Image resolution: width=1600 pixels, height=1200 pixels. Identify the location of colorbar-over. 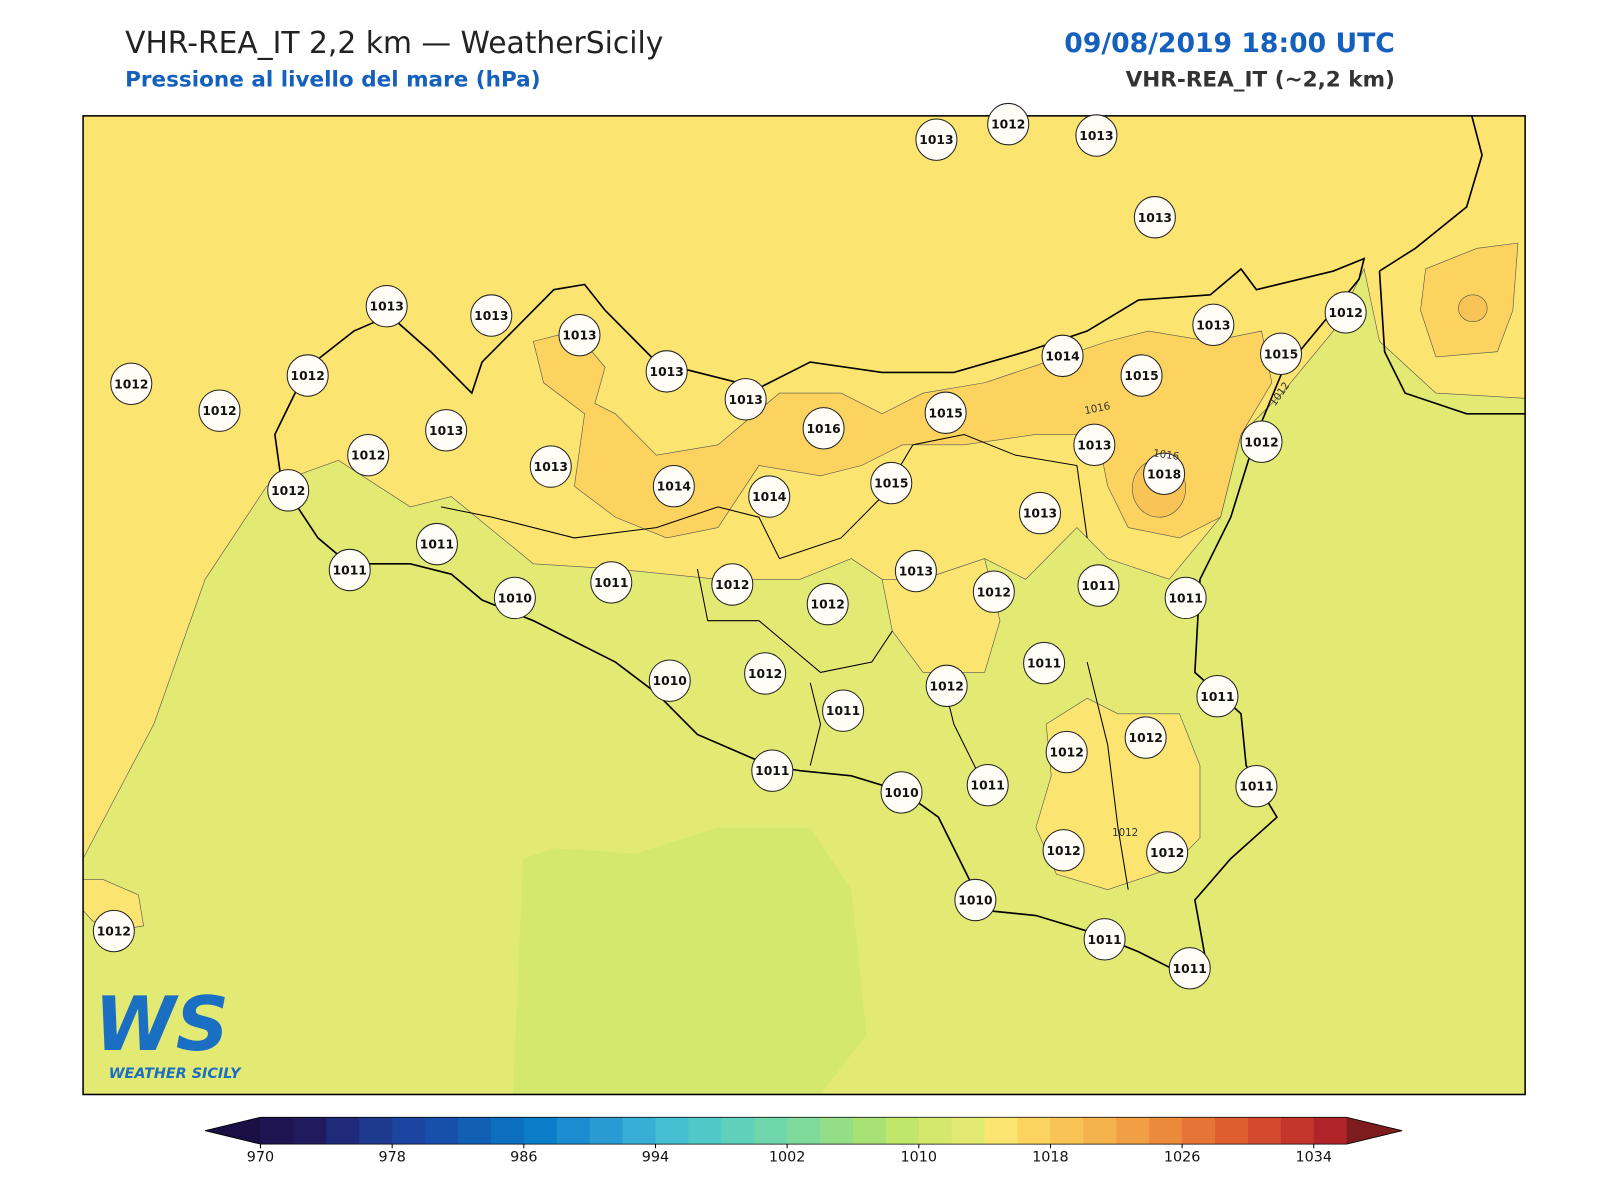
(1374, 1131).